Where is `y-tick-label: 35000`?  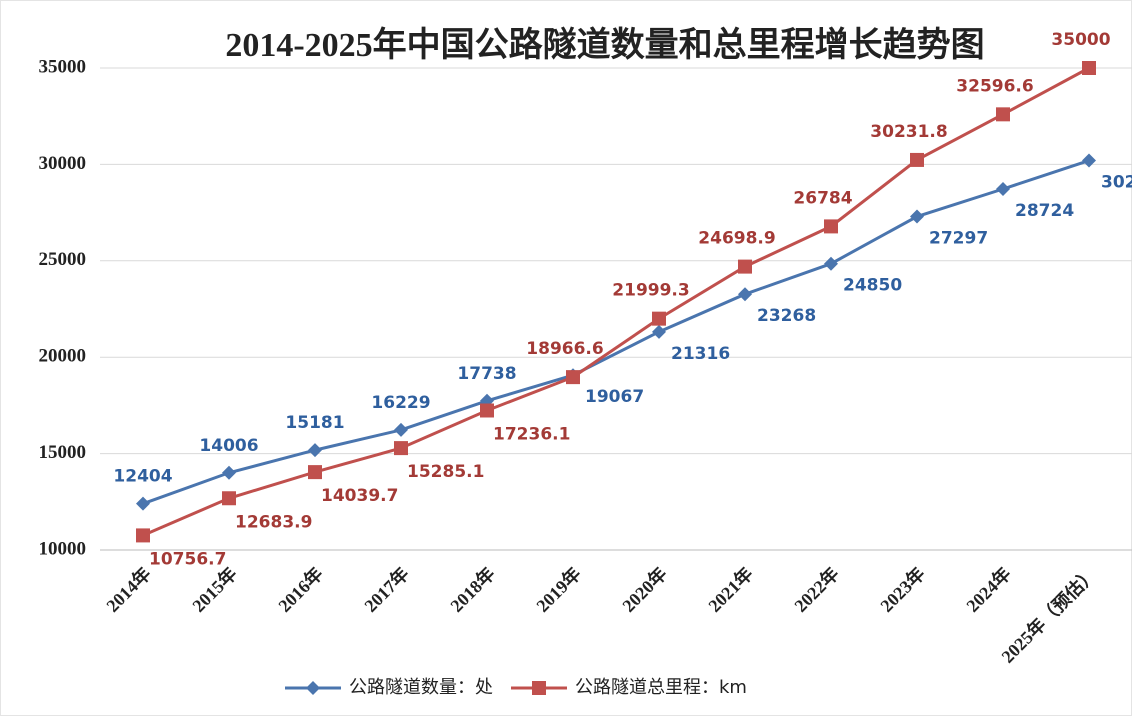
y-tick-label: 35000 is located at coordinates (63, 66).